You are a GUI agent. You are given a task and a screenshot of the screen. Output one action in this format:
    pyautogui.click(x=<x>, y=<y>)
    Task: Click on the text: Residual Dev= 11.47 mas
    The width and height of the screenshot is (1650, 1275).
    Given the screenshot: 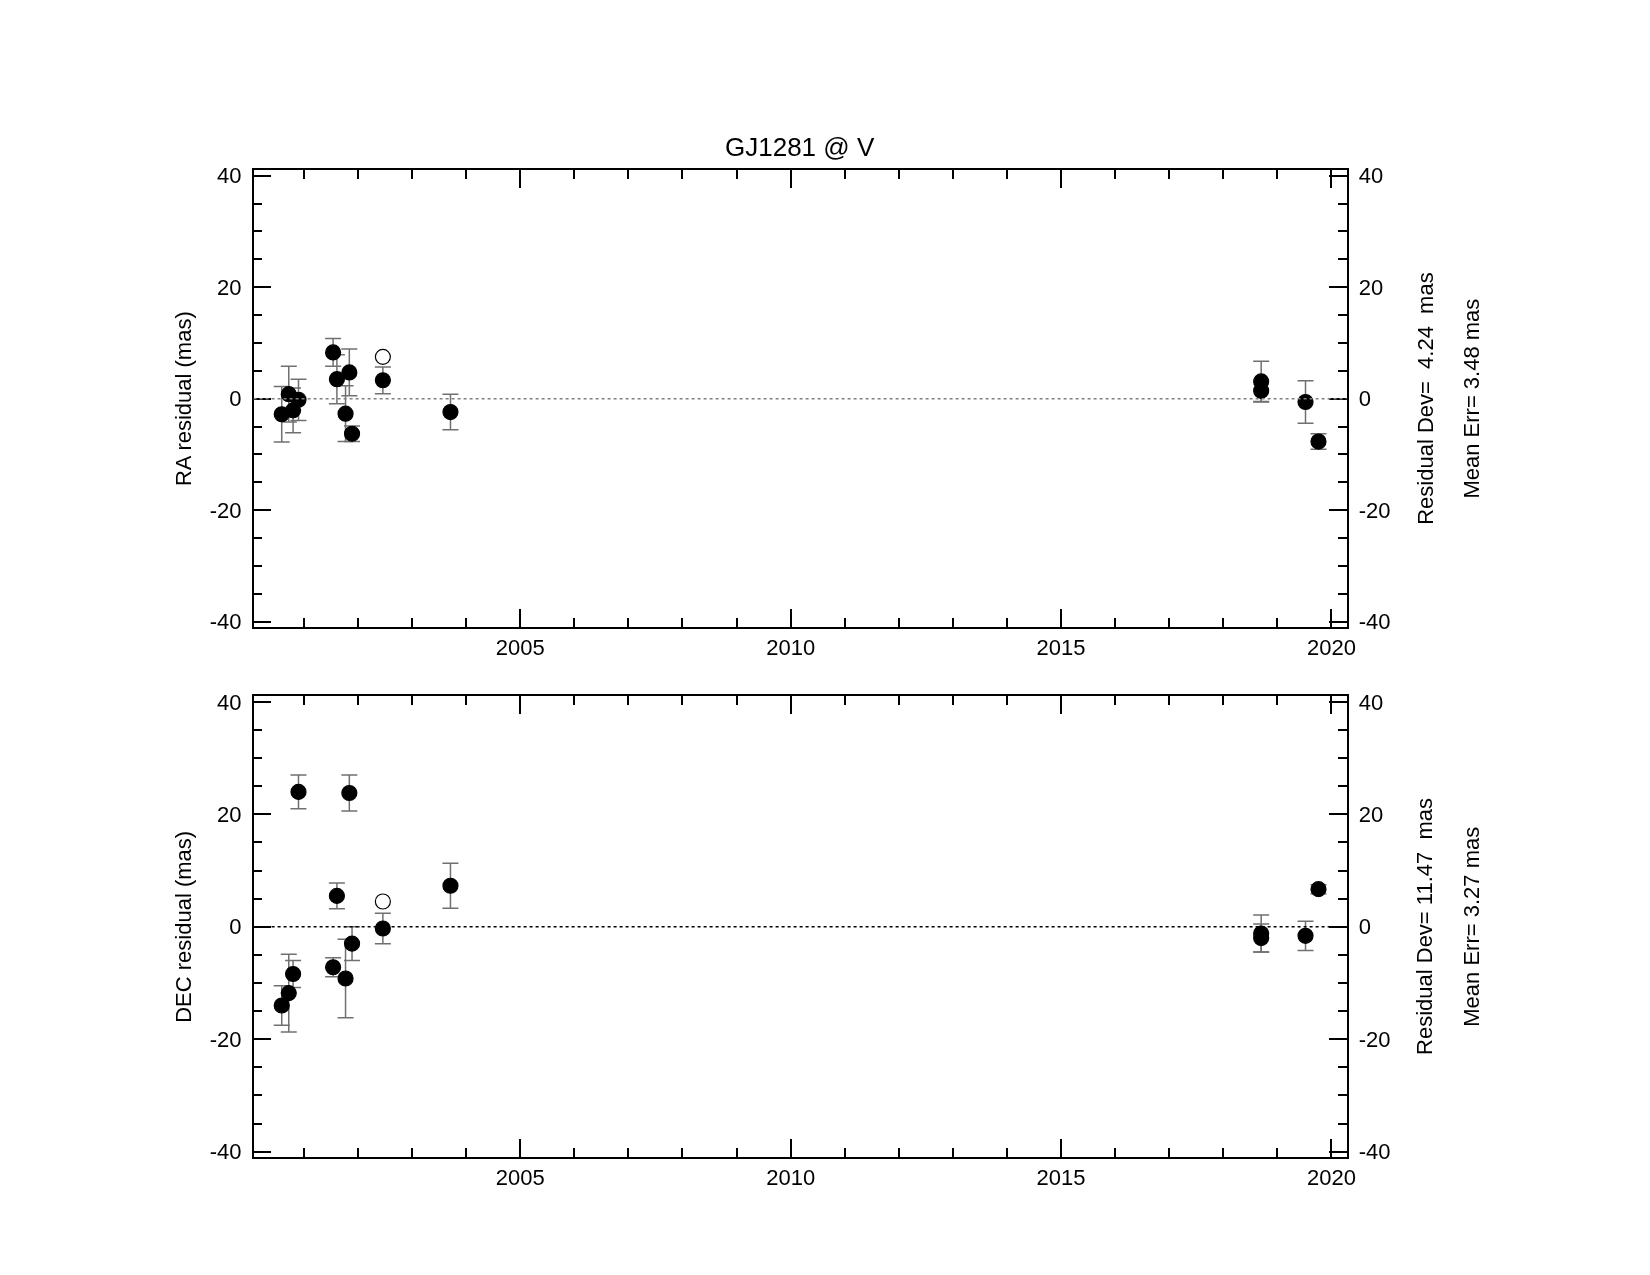 What is the action you would take?
    pyautogui.click(x=1425, y=926)
    